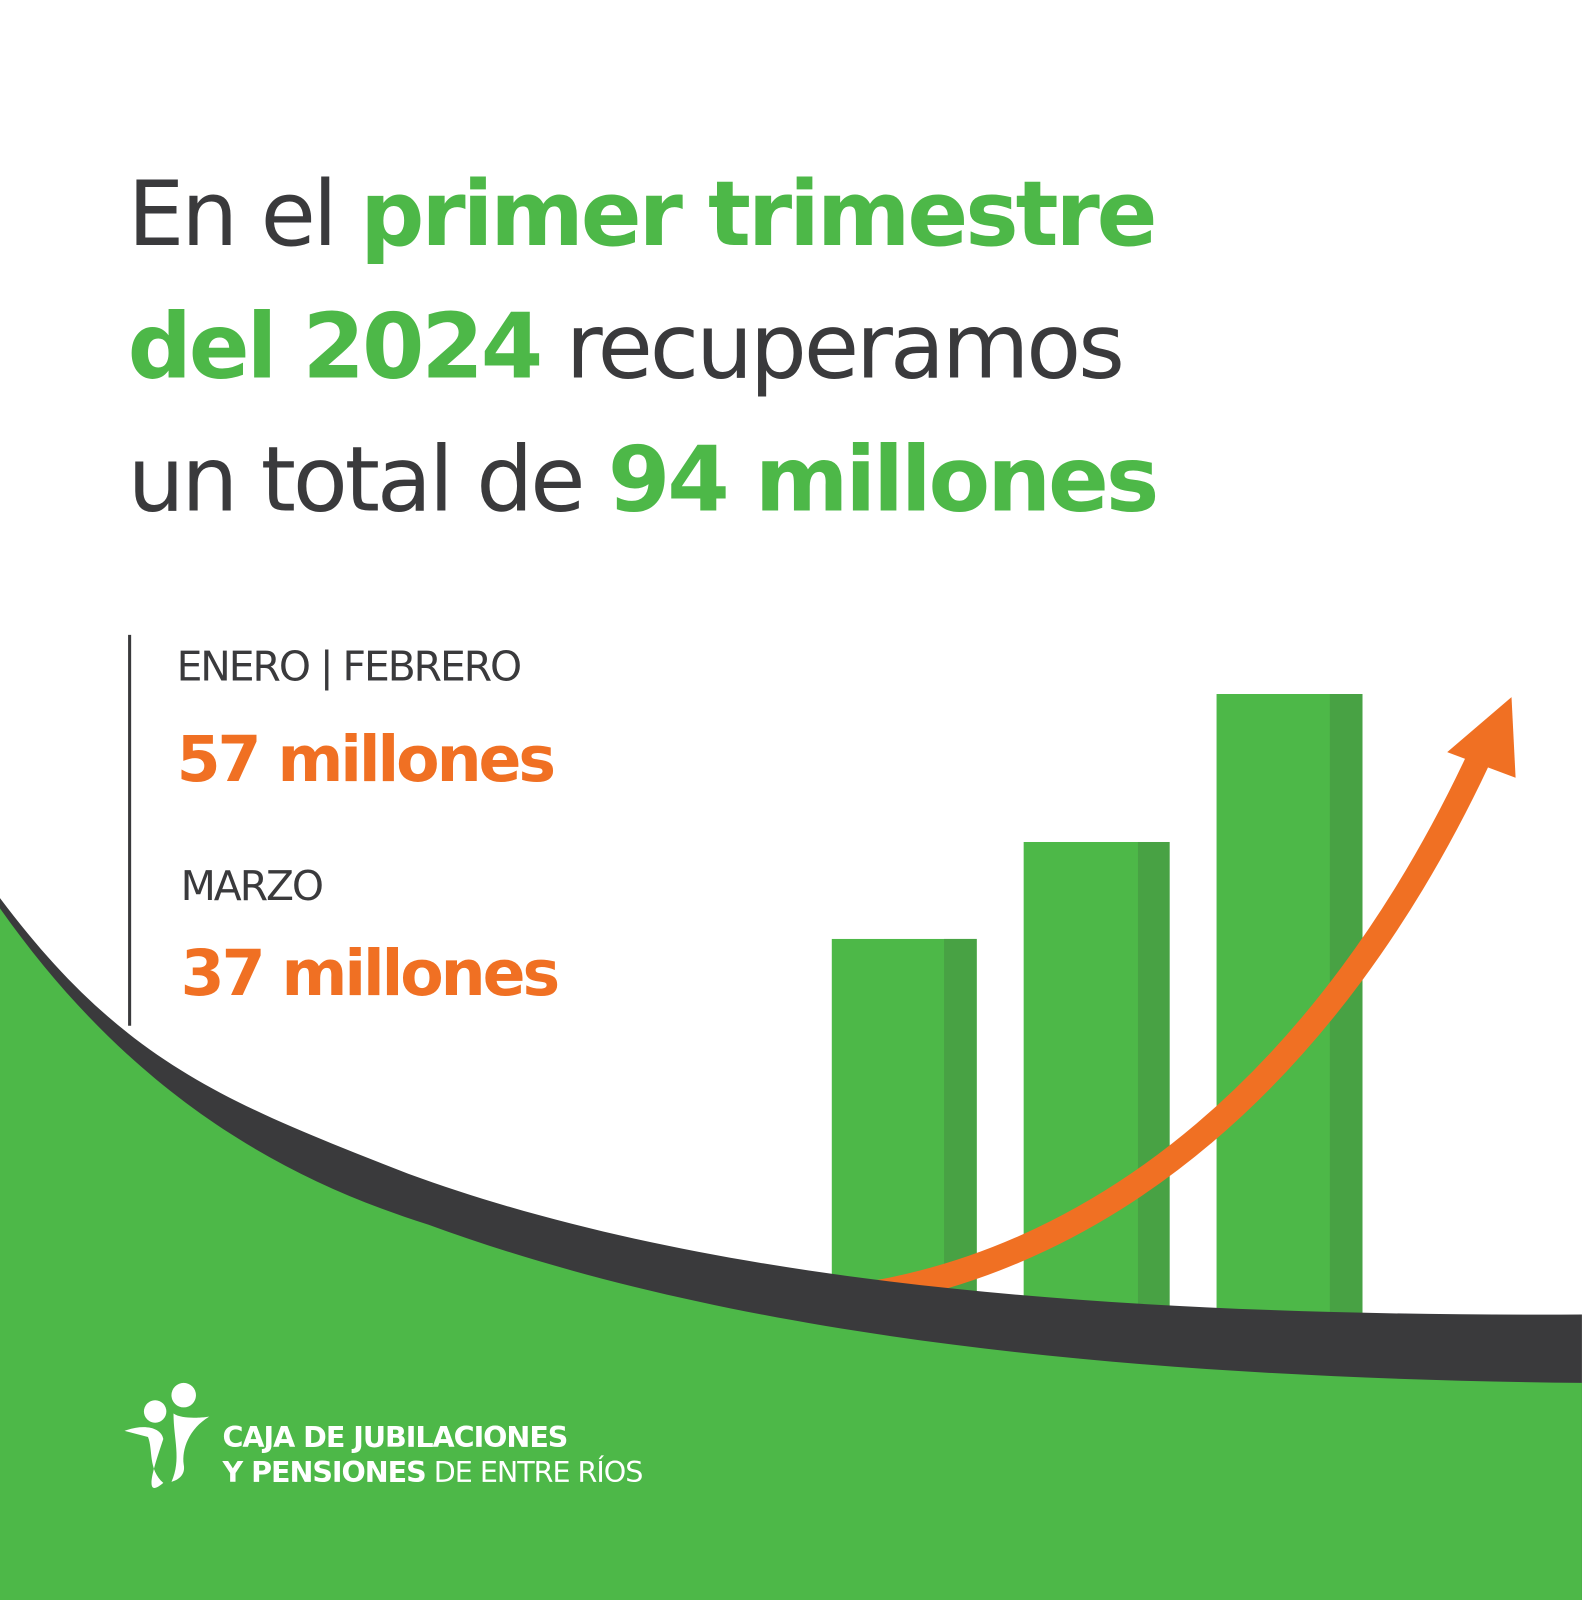  I want to click on logo-text: CAJA DE JUBILACIONES, so click(394, 1437).